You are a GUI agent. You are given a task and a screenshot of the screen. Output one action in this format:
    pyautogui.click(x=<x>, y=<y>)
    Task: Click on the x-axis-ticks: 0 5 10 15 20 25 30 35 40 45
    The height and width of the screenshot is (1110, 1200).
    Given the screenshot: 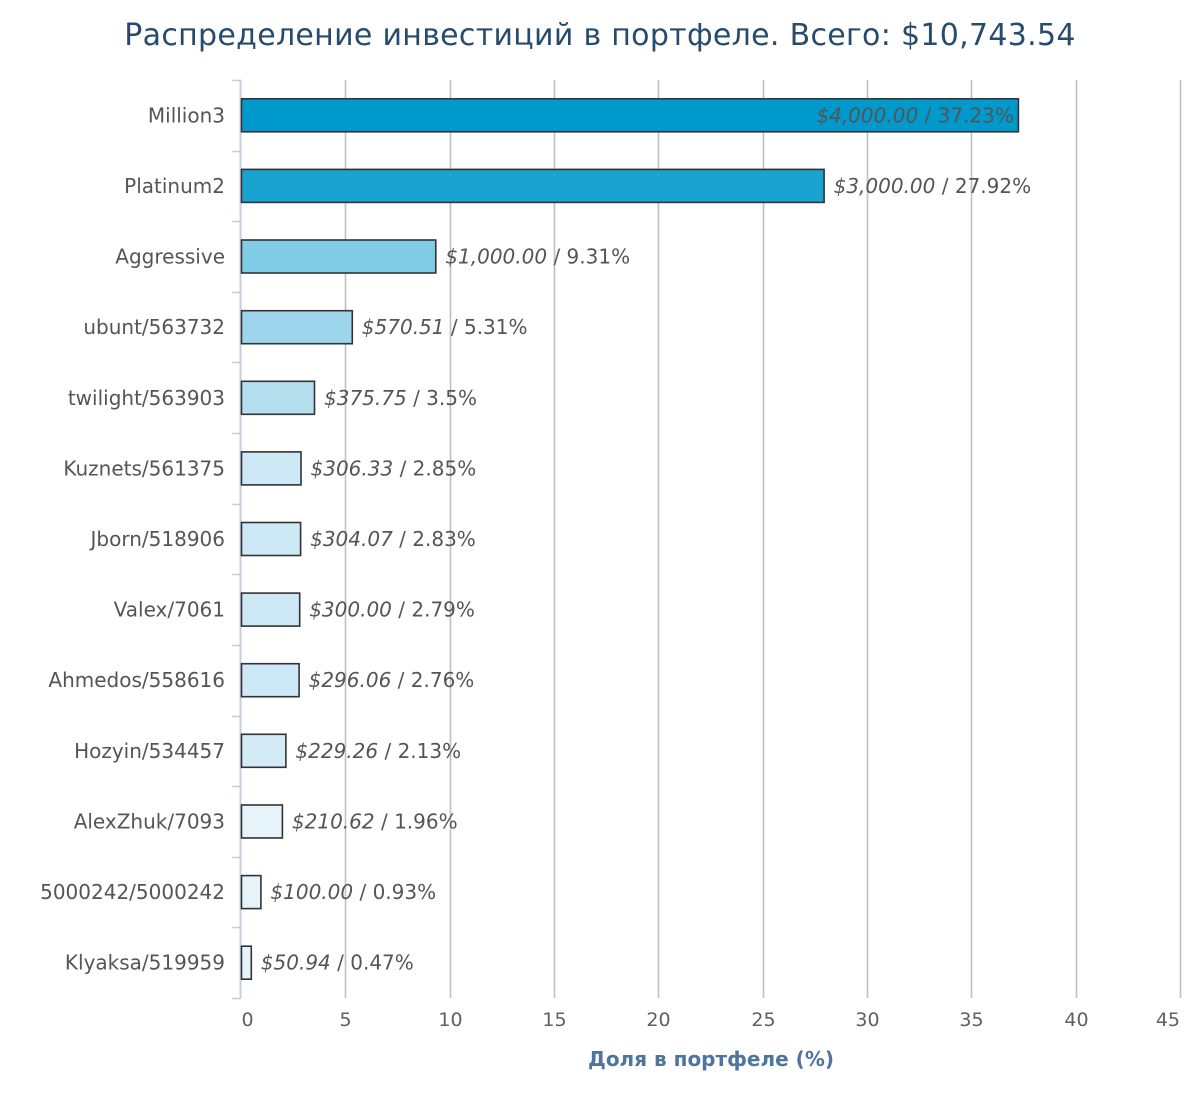 What is the action you would take?
    pyautogui.click(x=710, y=1020)
    